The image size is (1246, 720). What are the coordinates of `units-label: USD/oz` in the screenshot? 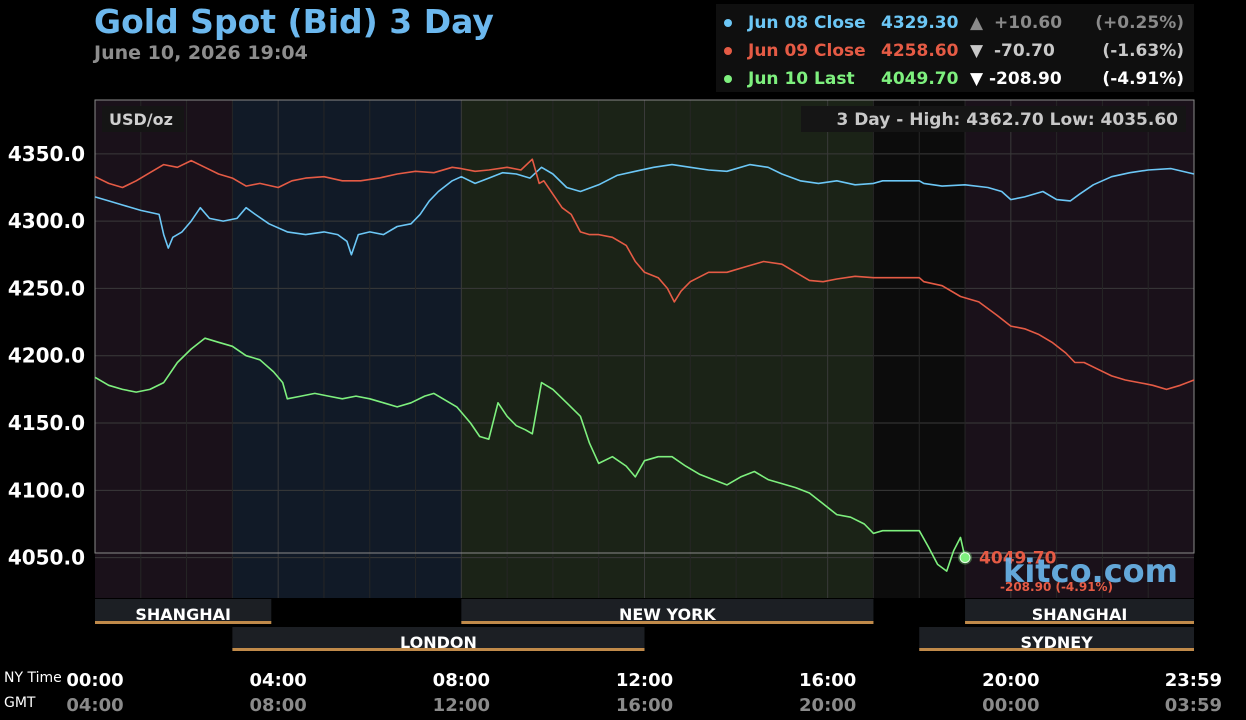 It's located at (141, 119).